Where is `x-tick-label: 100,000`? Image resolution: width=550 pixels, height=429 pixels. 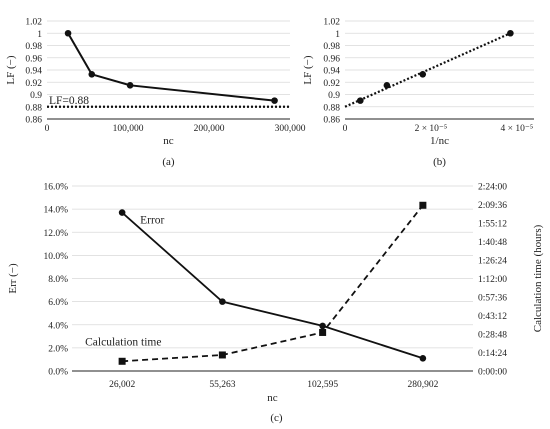 x-tick-label: 100,000 is located at coordinates (128, 129).